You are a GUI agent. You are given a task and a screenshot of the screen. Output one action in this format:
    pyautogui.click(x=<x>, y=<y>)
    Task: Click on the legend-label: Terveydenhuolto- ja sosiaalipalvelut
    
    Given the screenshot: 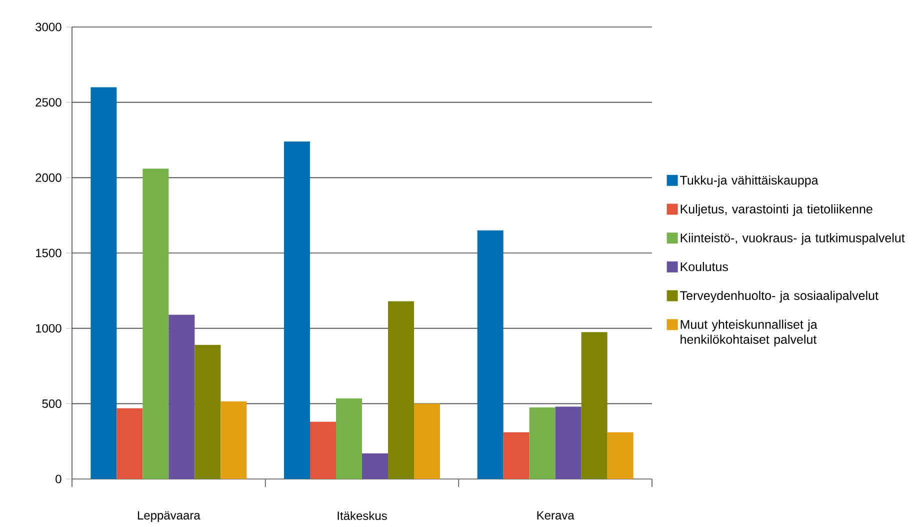 What is the action you would take?
    pyautogui.click(x=779, y=296)
    